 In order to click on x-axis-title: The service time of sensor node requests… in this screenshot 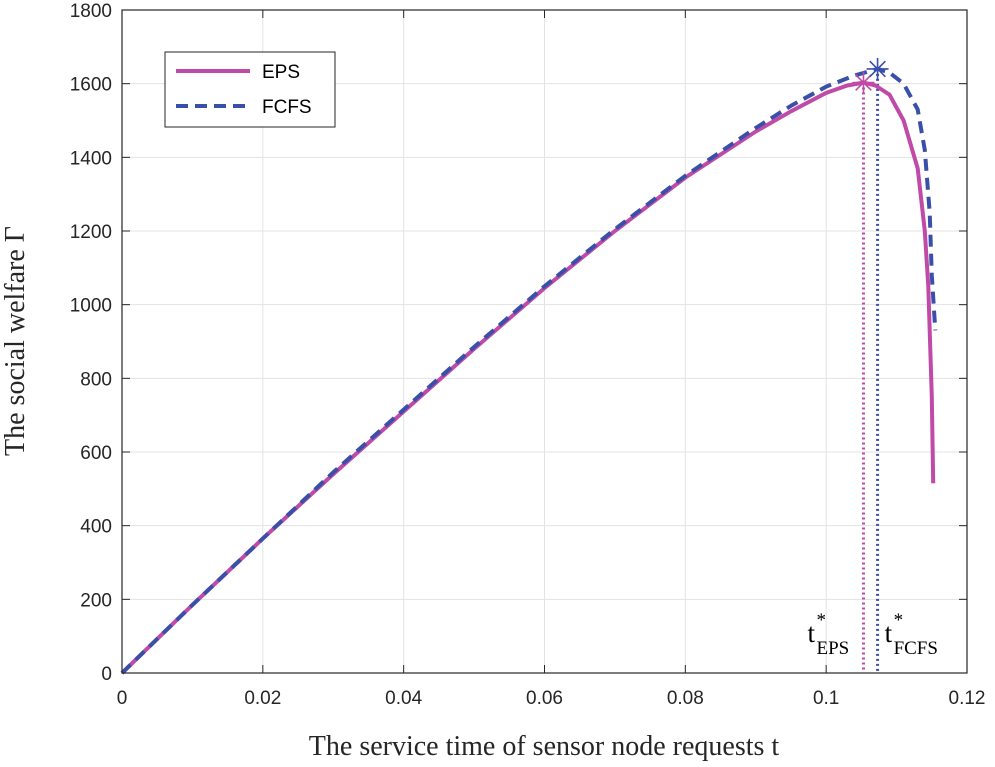, I will do `click(544, 746)`.